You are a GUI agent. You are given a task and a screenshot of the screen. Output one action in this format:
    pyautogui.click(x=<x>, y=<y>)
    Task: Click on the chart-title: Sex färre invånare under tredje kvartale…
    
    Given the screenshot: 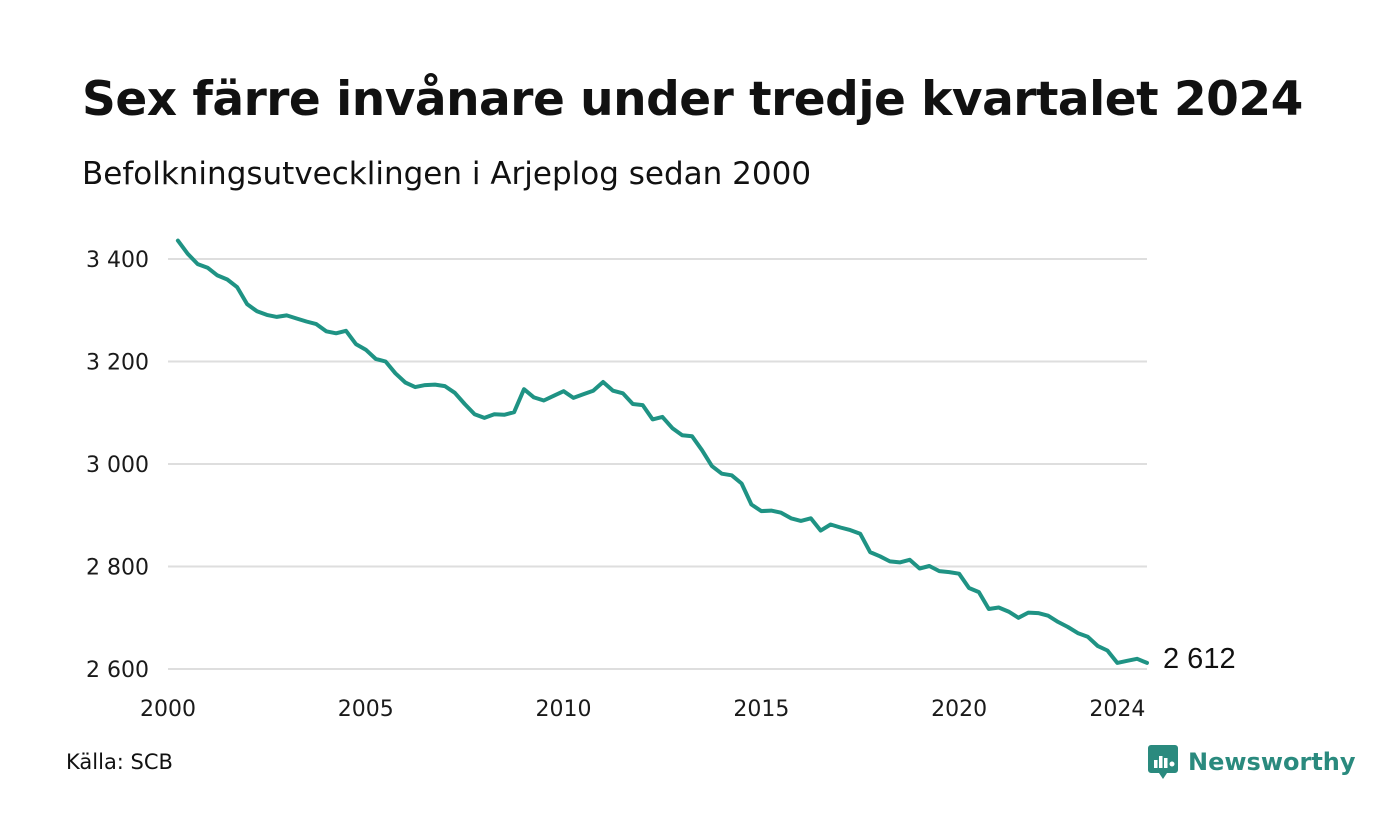 What is the action you would take?
    pyautogui.click(x=692, y=99)
    